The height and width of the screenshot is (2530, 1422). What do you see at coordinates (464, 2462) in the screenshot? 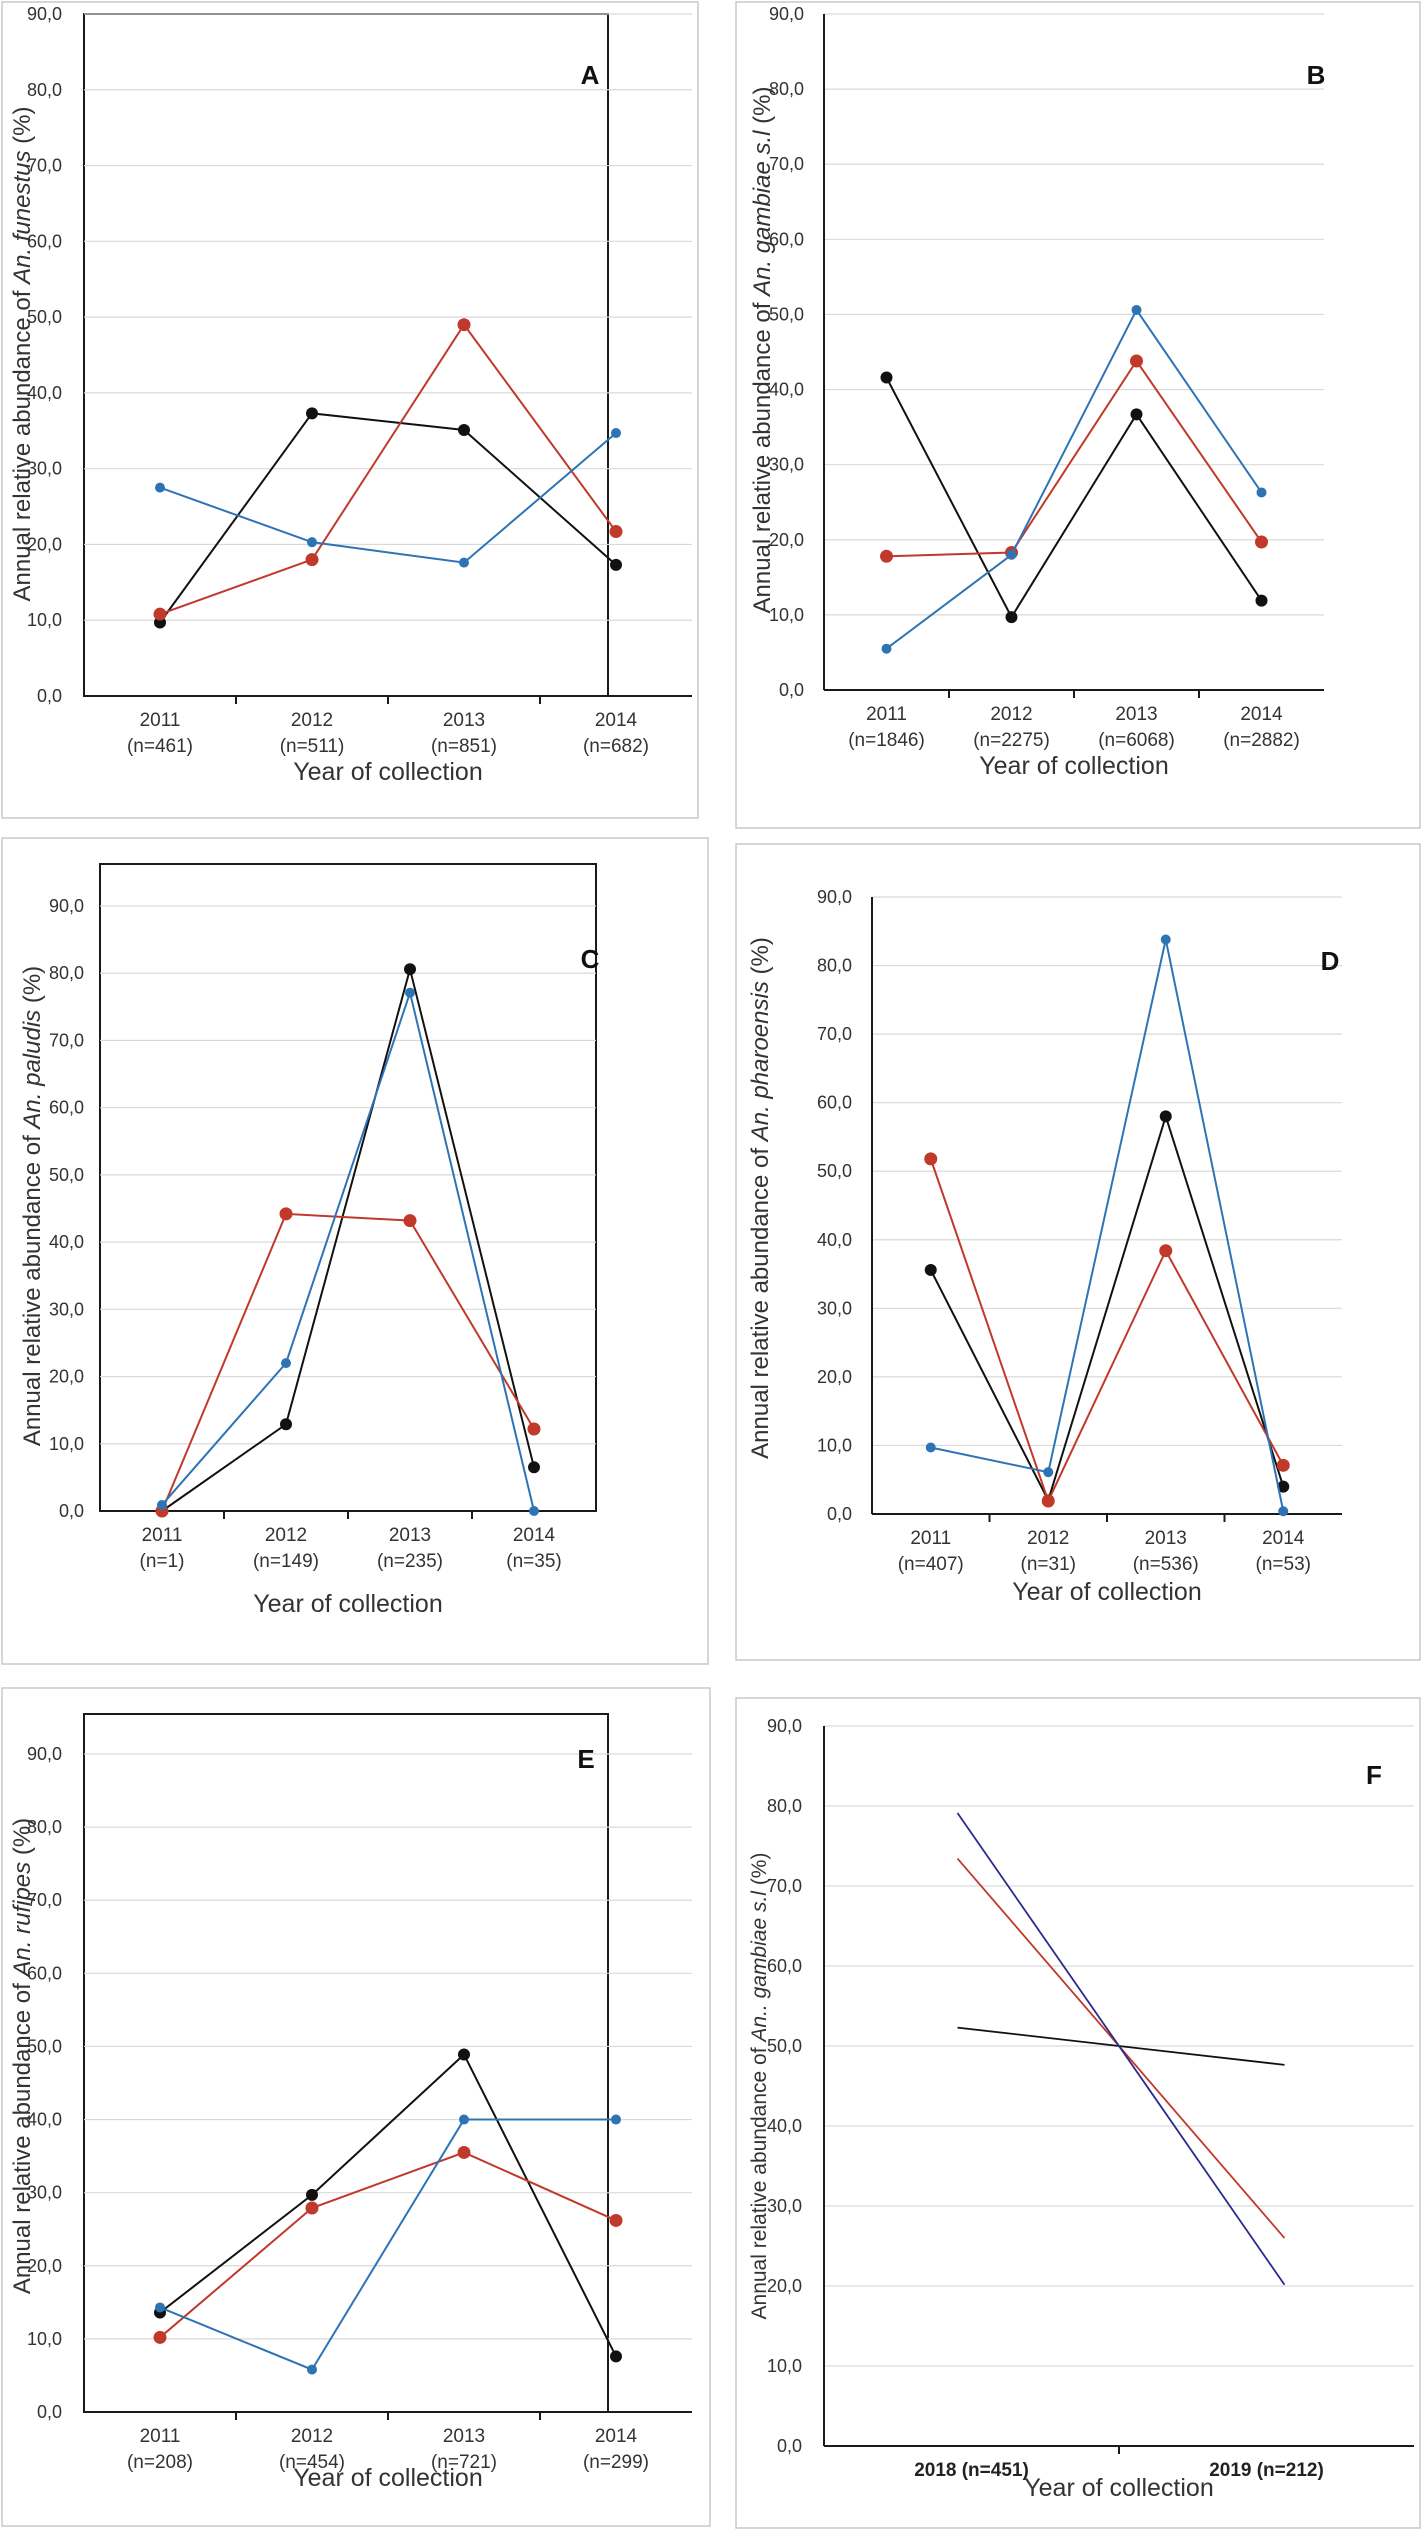
I see `x-tick-sample-size: (n=721)` at bounding box center [464, 2462].